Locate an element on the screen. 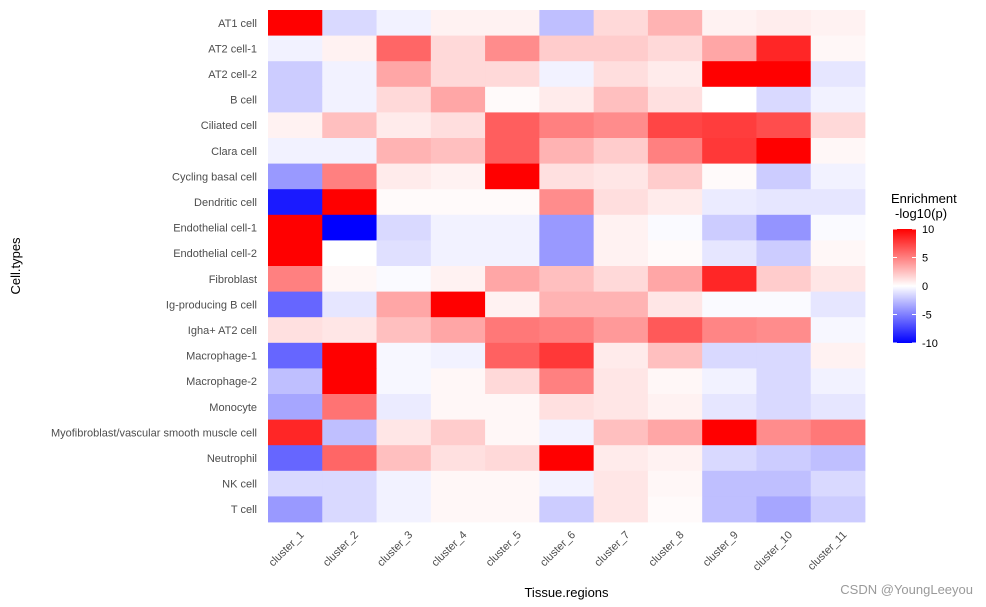  x-tick-label: cluster_2 is located at coordinates (341, 549).